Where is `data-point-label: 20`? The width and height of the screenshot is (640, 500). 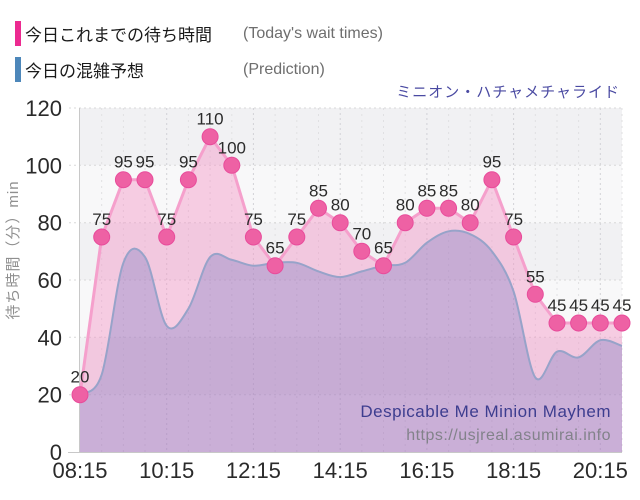 data-point-label: 20 is located at coordinates (80, 377).